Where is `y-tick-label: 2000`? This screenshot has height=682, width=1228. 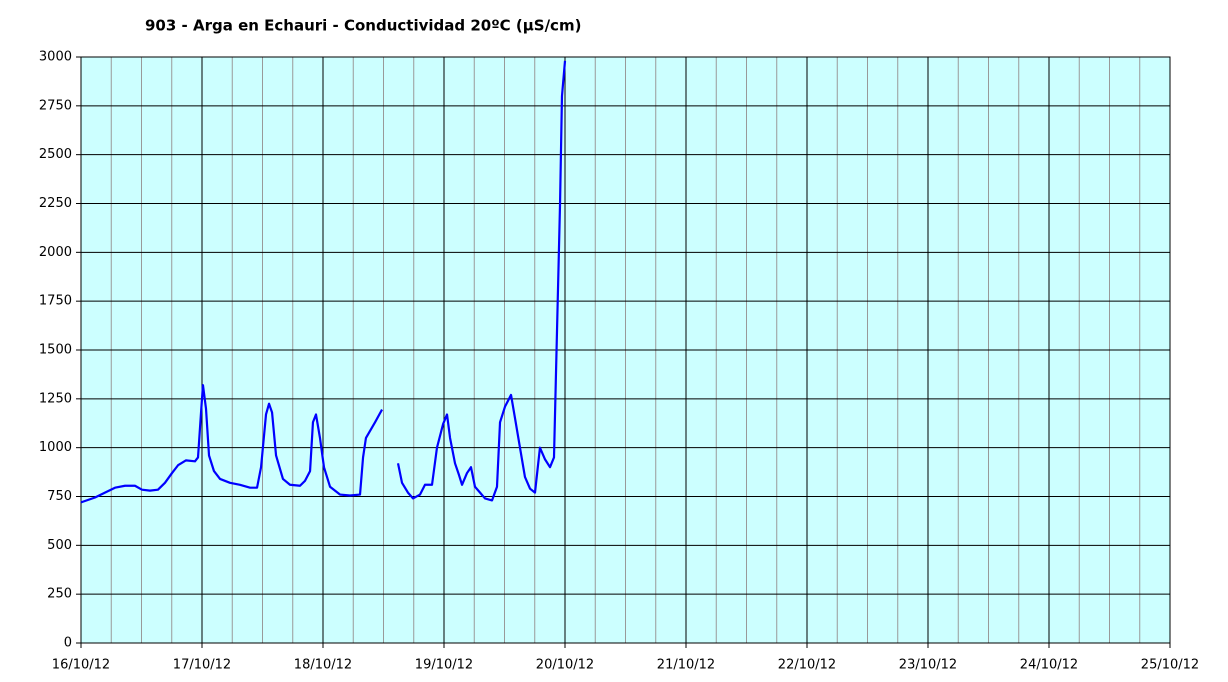
y-tick-label: 2000 is located at coordinates (55, 252).